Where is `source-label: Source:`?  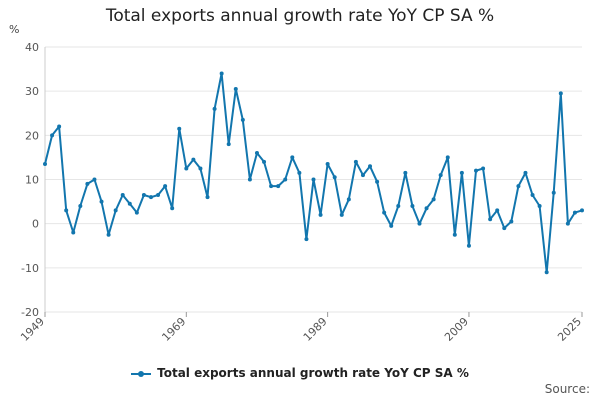 source-label: Source: is located at coordinates (567, 389).